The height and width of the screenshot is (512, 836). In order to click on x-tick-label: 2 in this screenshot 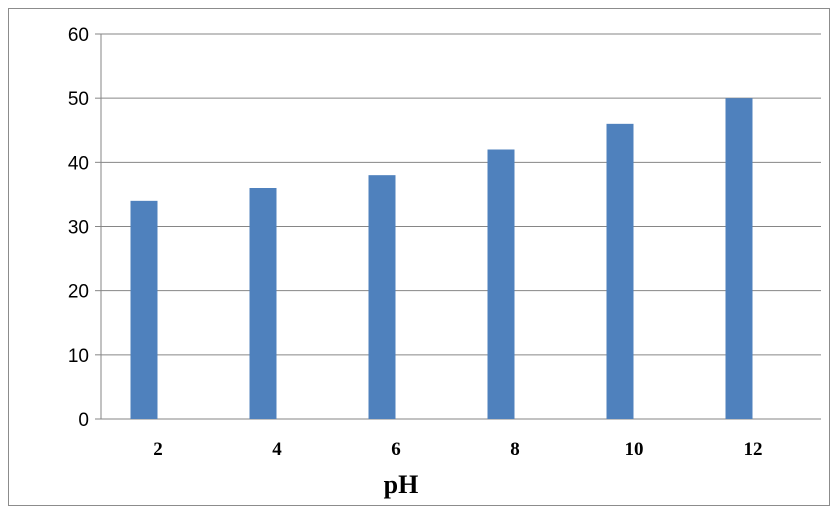, I will do `click(158, 449)`.